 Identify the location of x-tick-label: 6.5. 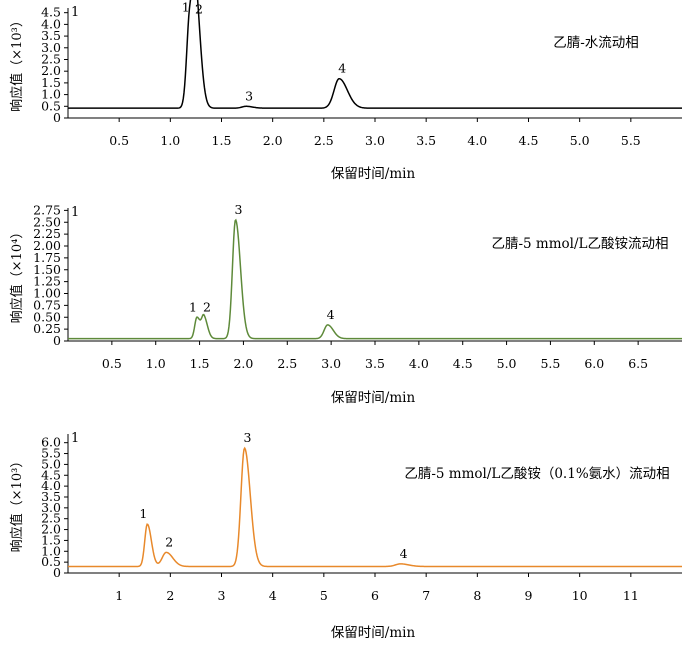
(638, 363).